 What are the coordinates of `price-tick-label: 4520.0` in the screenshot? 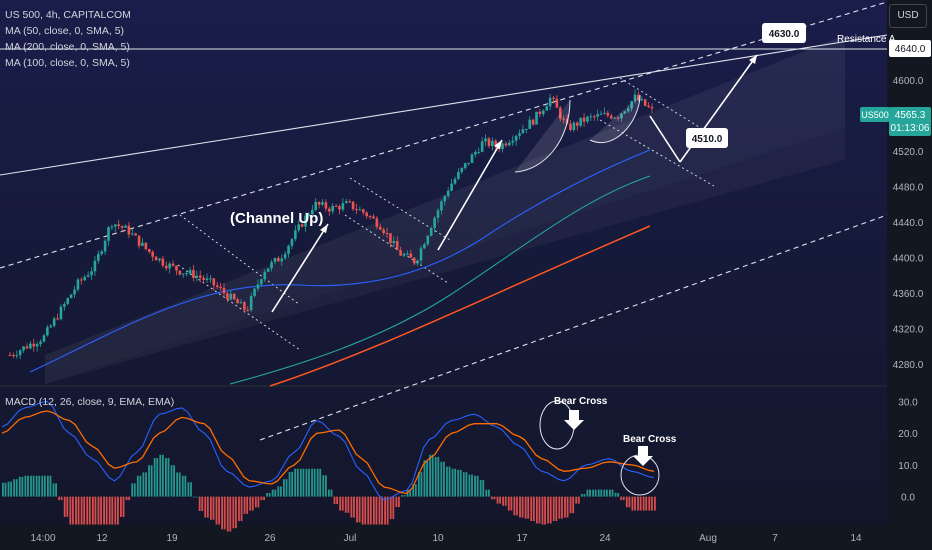 It's located at (908, 152).